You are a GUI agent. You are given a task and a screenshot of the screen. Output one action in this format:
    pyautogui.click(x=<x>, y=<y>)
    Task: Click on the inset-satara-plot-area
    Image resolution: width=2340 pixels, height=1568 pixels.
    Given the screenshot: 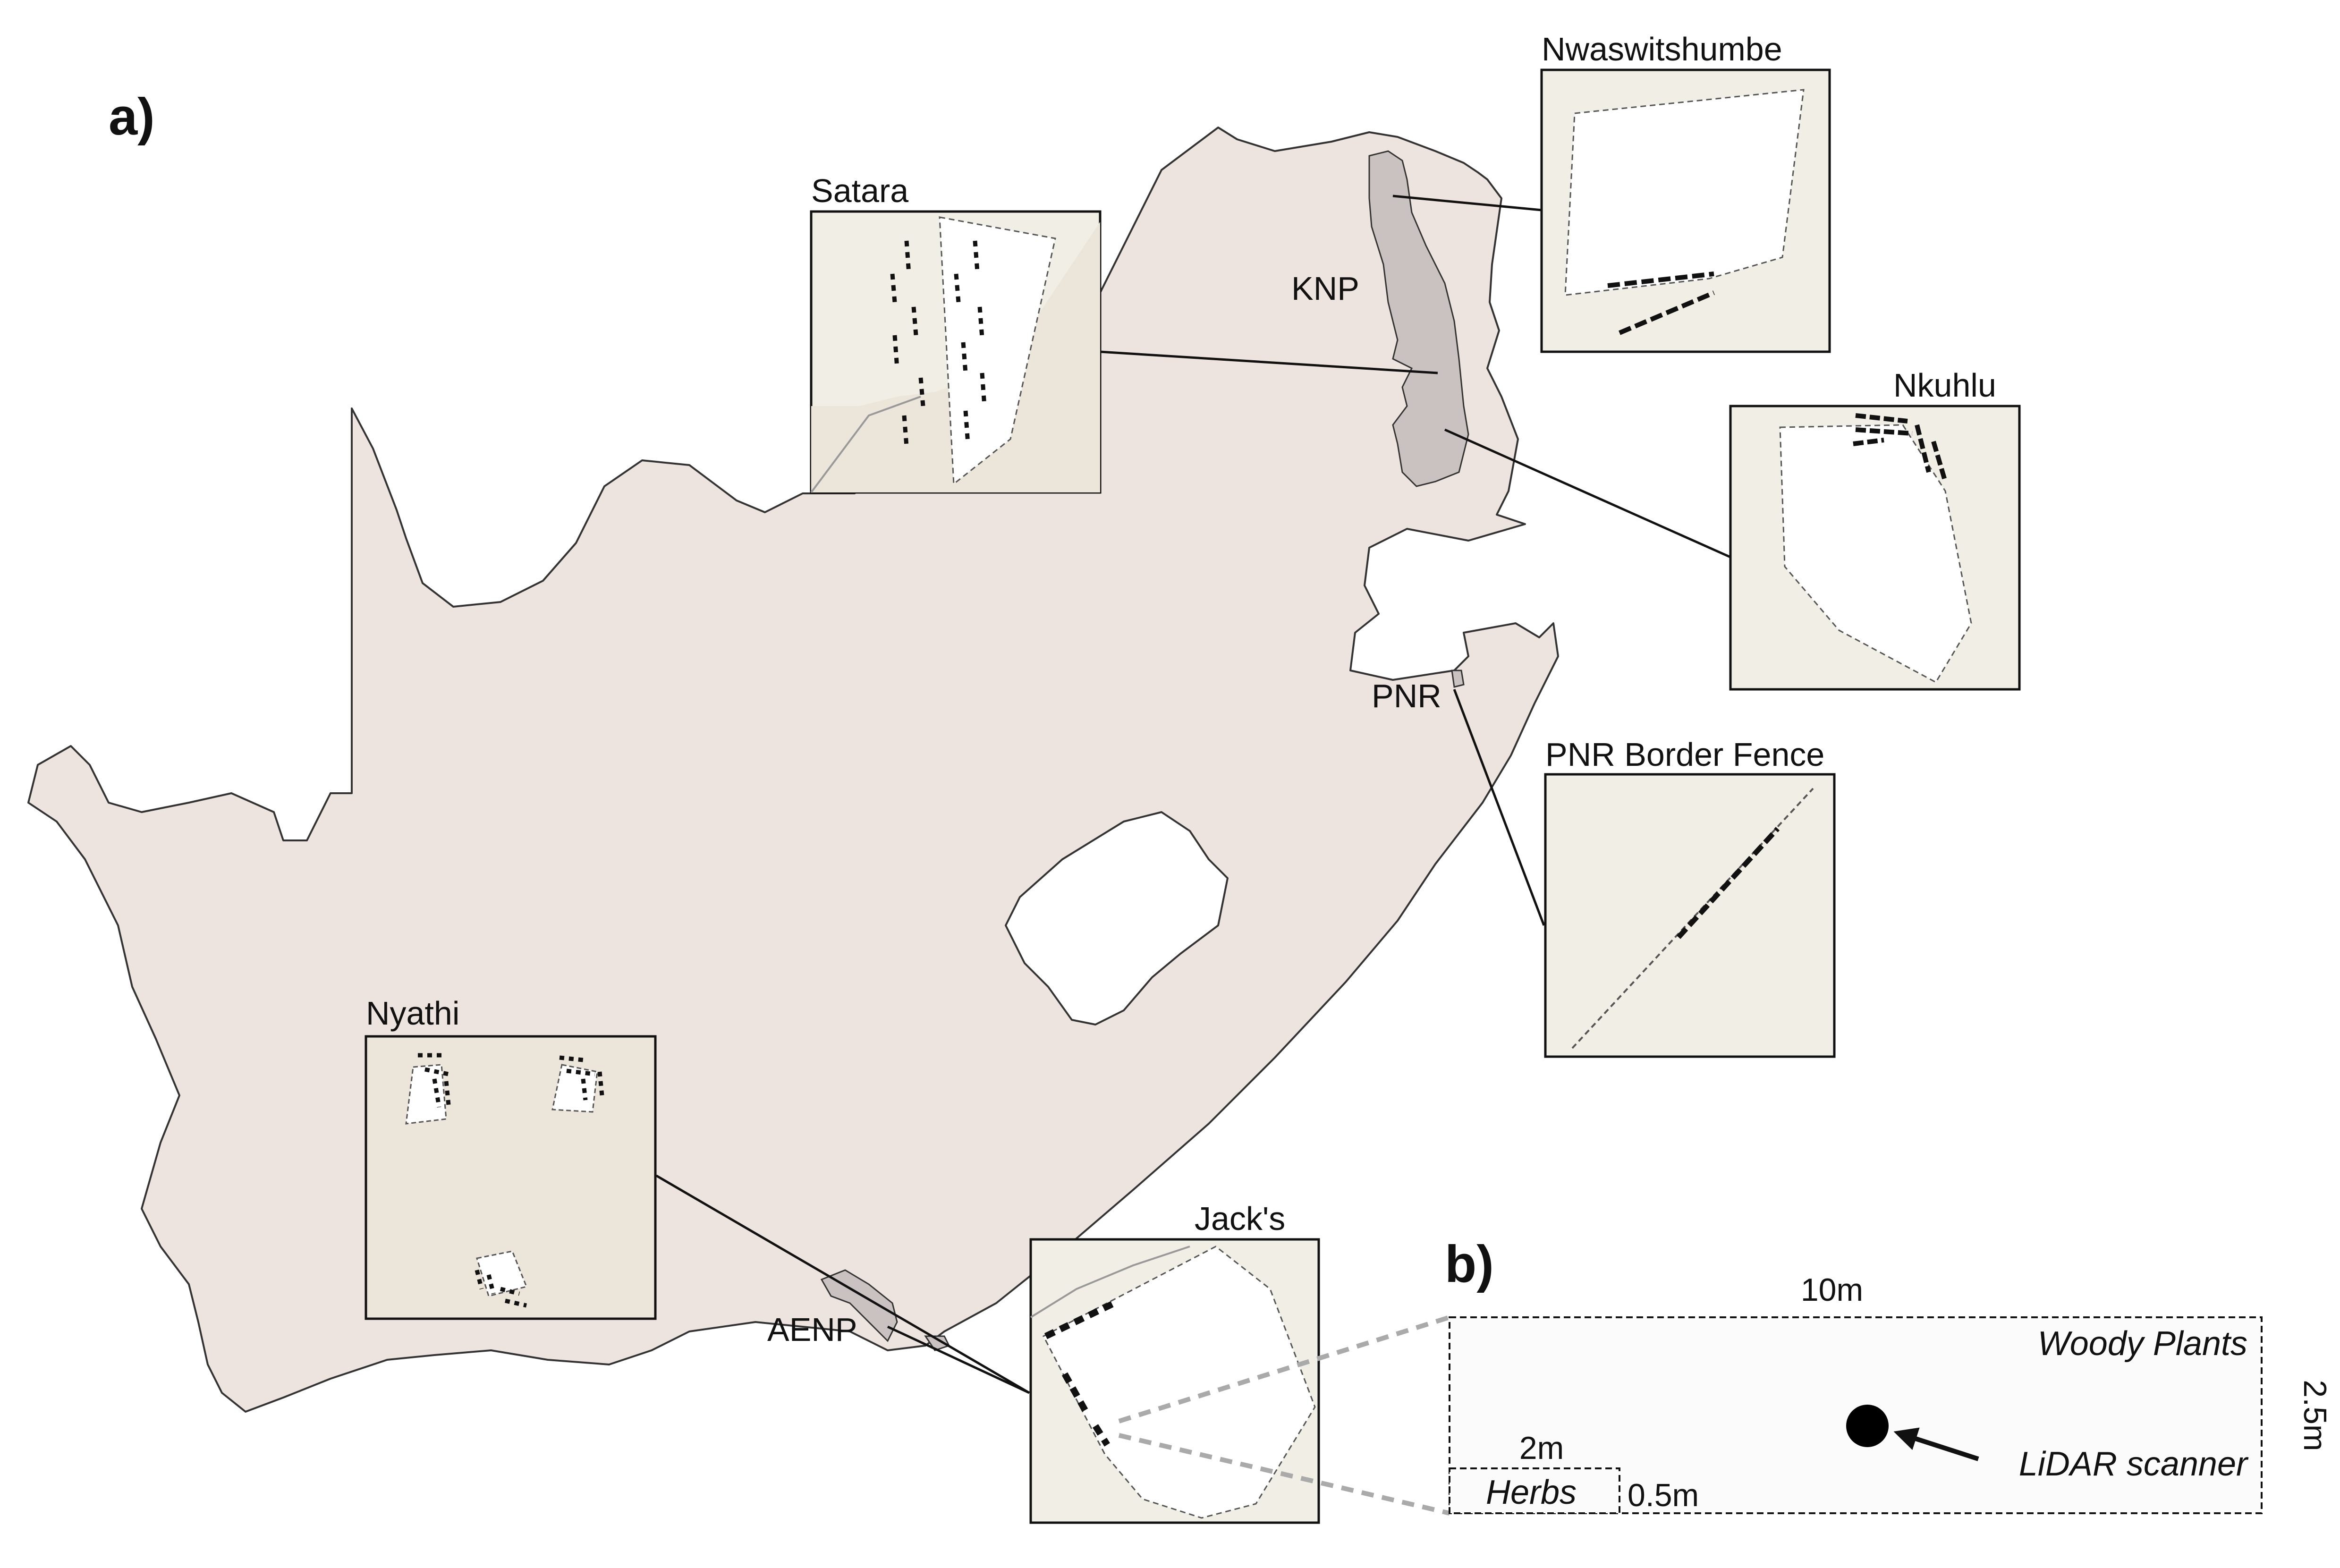 What is the action you would take?
    pyautogui.click(x=997, y=350)
    